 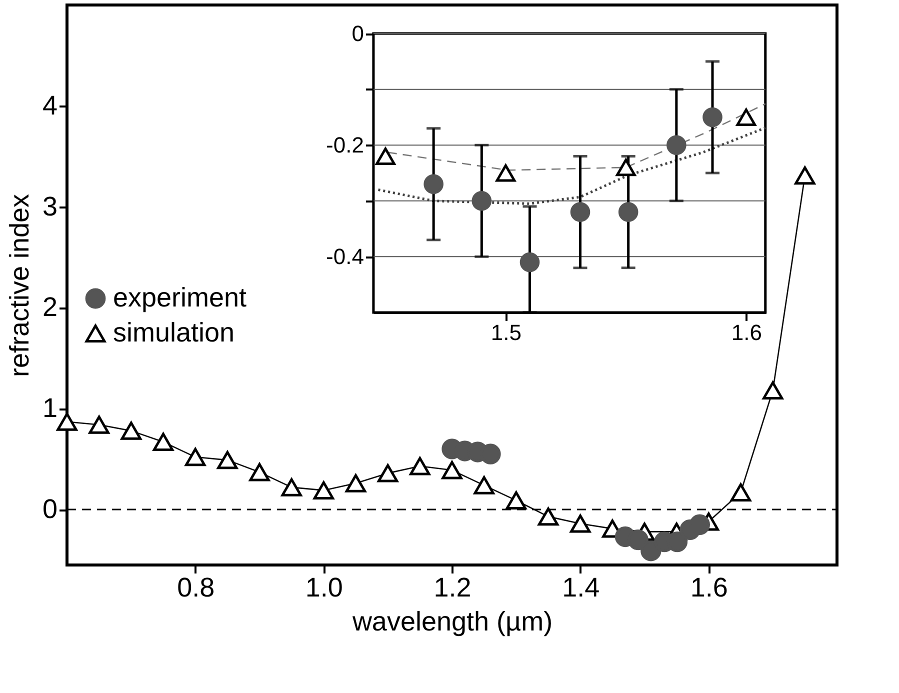 I want to click on y-tick-label: 3, so click(x=50, y=206).